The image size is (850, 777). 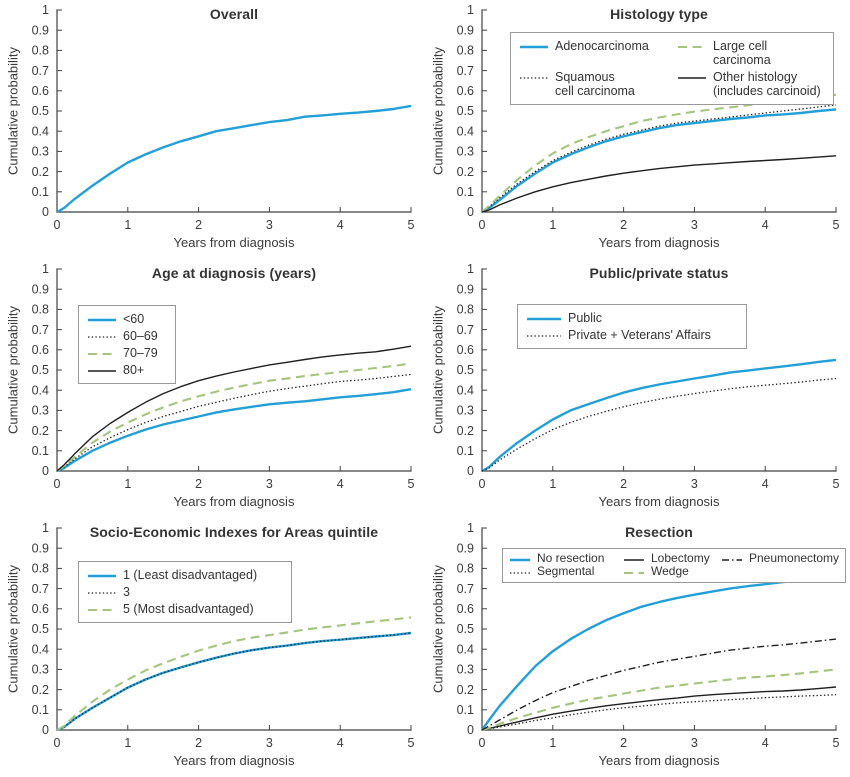 What do you see at coordinates (742, 53) in the screenshot?
I see `legend-label: Large cell carcinoma` at bounding box center [742, 53].